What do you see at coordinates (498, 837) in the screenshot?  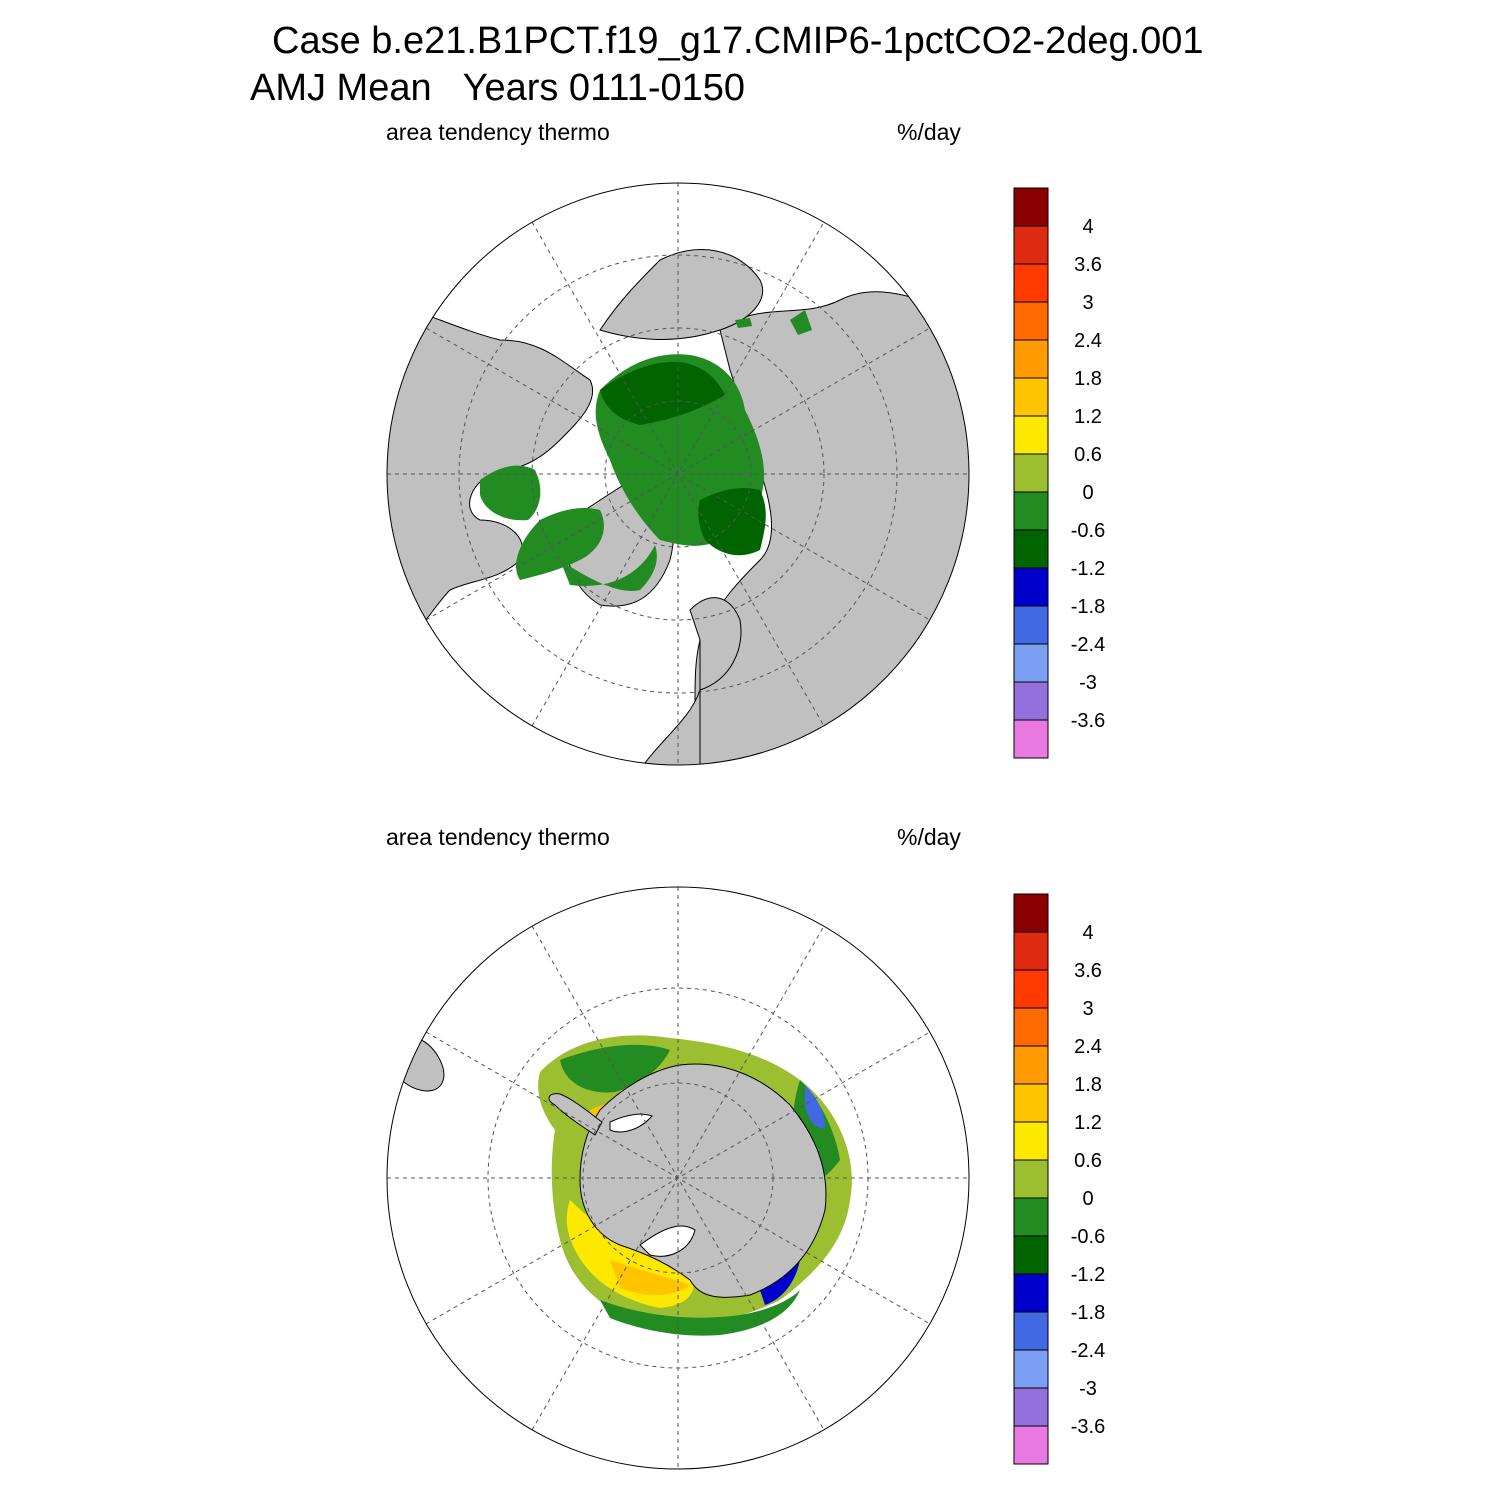 I see `south-panel-variable-label: area tendency thermo` at bounding box center [498, 837].